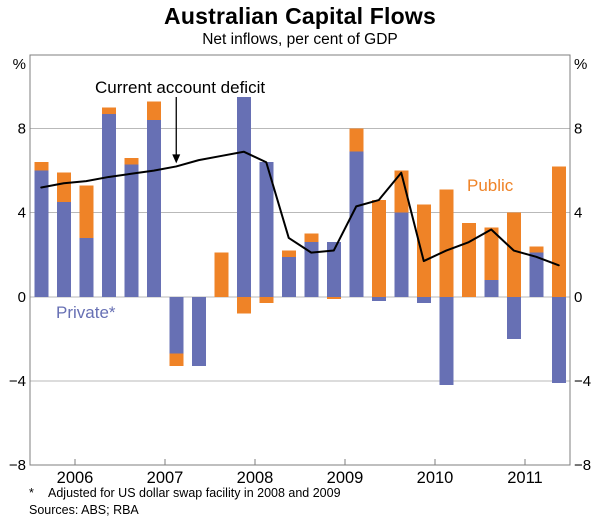 The image size is (600, 527). Describe the element at coordinates (31, 493) in the screenshot. I see `footnote-marker: *` at that location.